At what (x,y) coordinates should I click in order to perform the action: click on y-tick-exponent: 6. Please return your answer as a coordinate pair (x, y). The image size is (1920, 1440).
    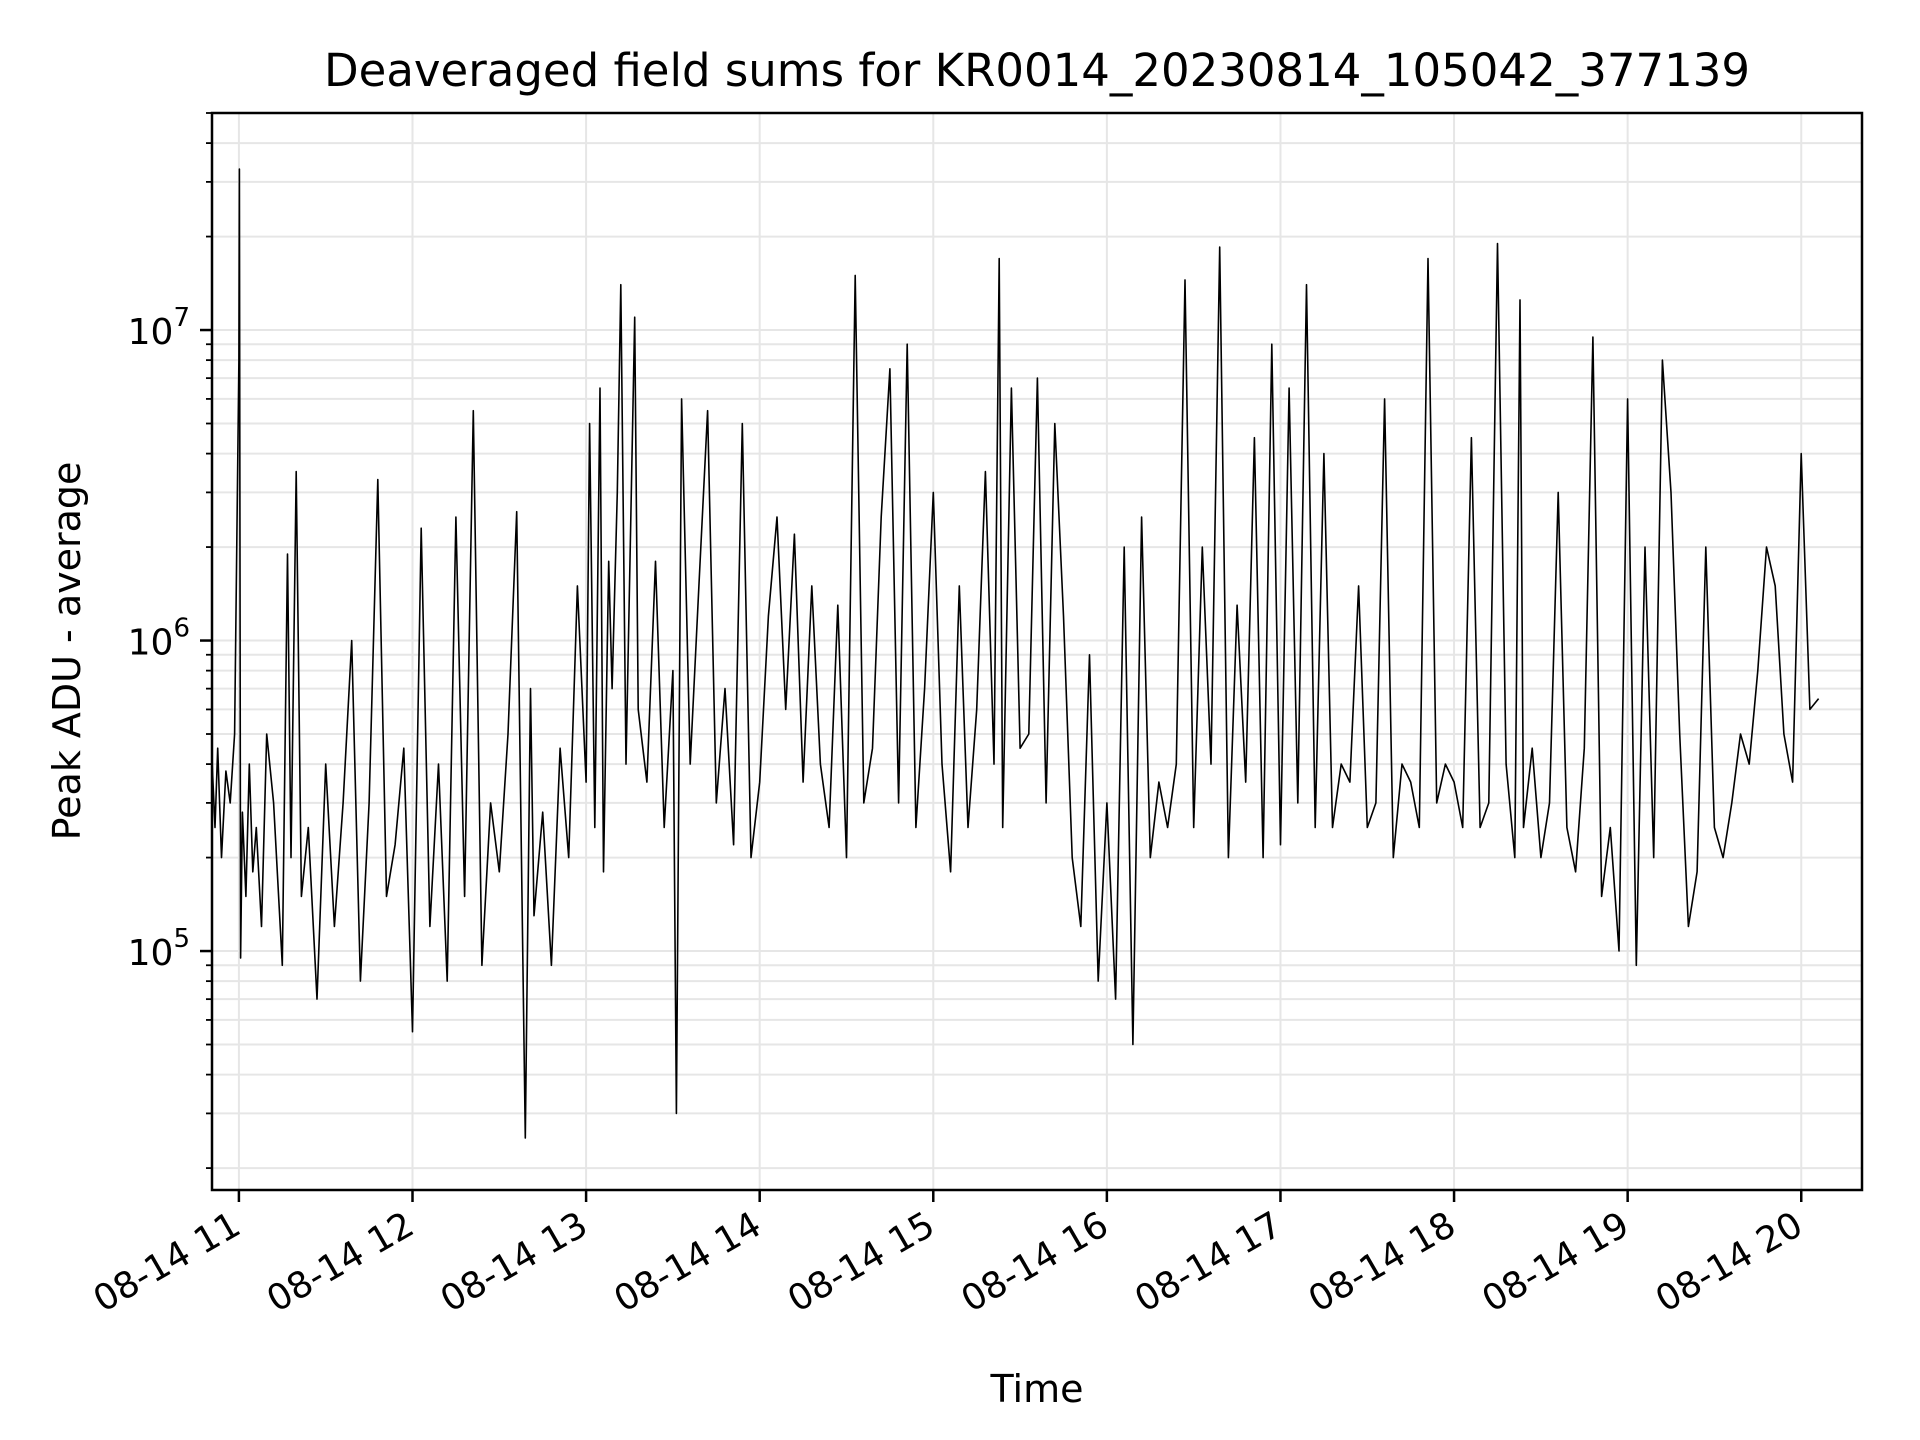
    Looking at the image, I should click on (181, 629).